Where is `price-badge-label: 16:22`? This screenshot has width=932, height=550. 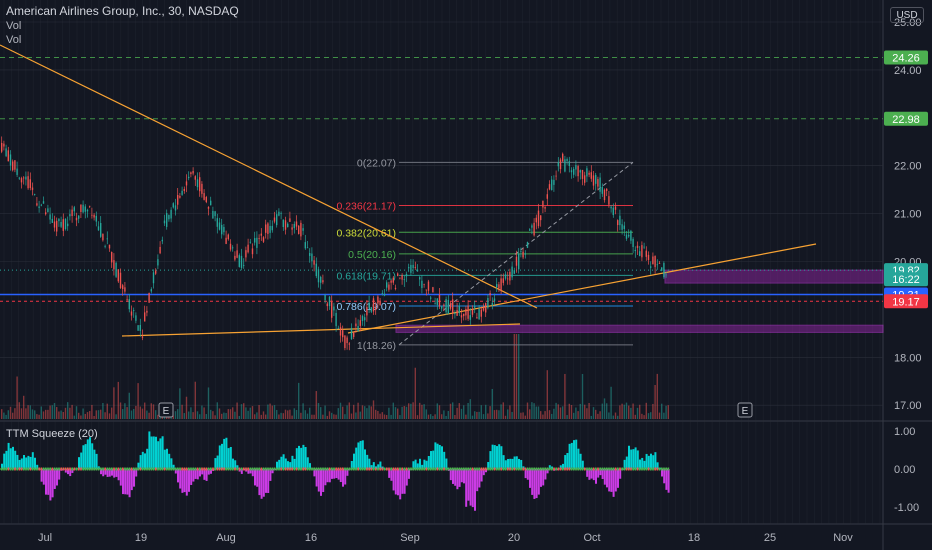
price-badge-label: 16:22 is located at coordinates (906, 280).